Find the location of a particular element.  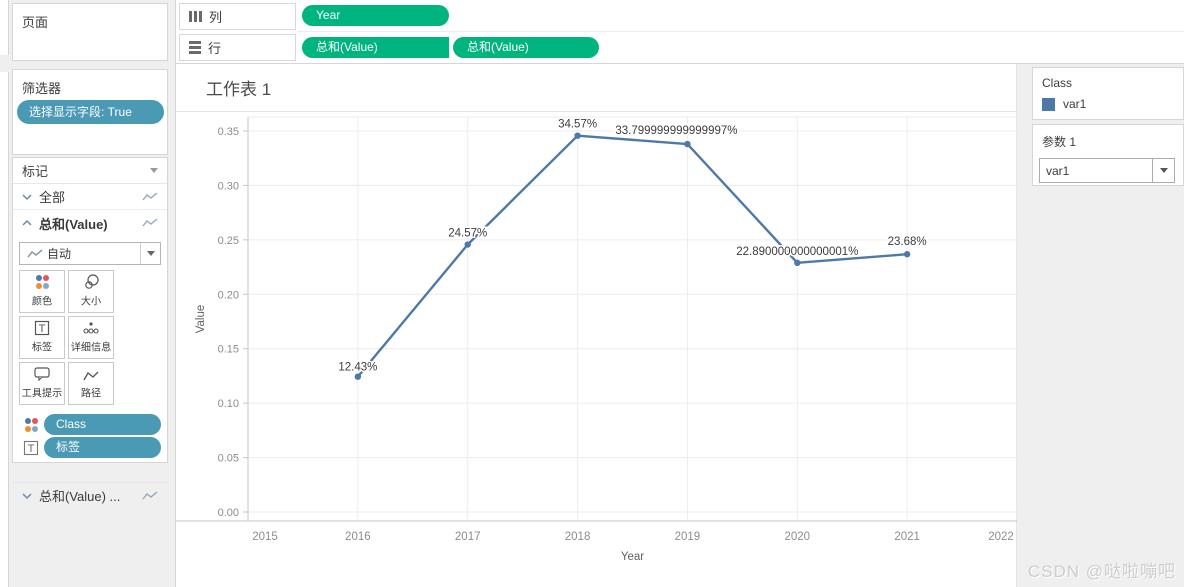

y-tick-label: 0.00 is located at coordinates (228, 513).